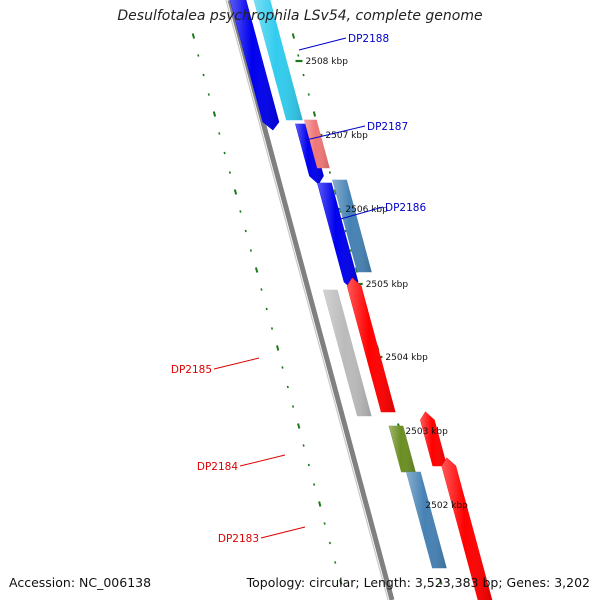 The height and width of the screenshot is (600, 600). I want to click on cds-arrow-0-shading, so click(254, 65).